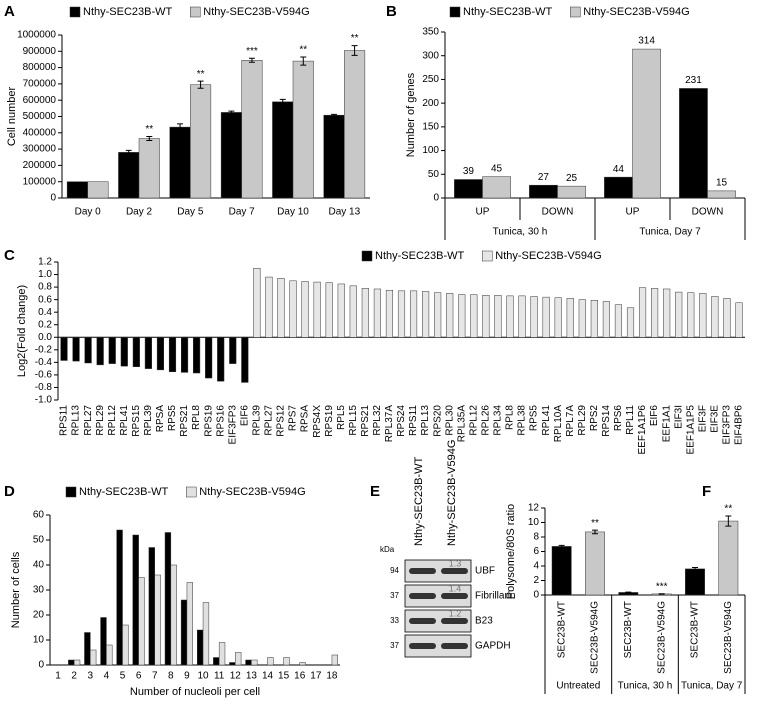  I want to click on lane-label: Nthy-SEC23B-V594G, so click(452, 493).